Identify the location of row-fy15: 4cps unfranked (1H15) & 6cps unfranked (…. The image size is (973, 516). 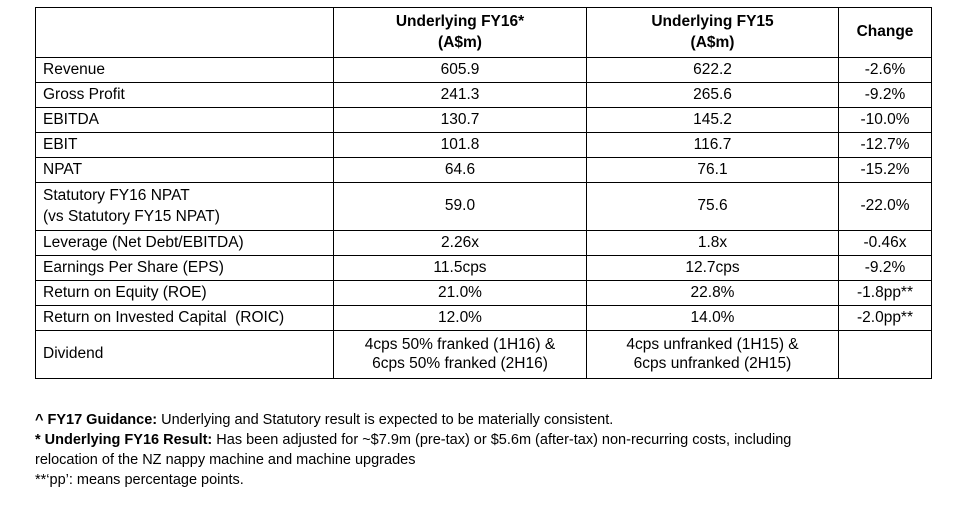
(712, 354).